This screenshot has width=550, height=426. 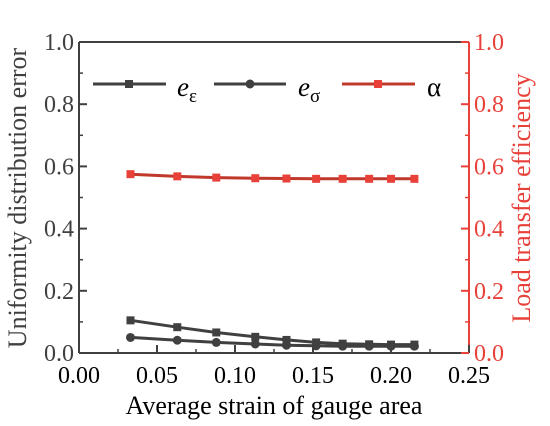 I want to click on legend: eε eσ α, so click(x=267, y=89).